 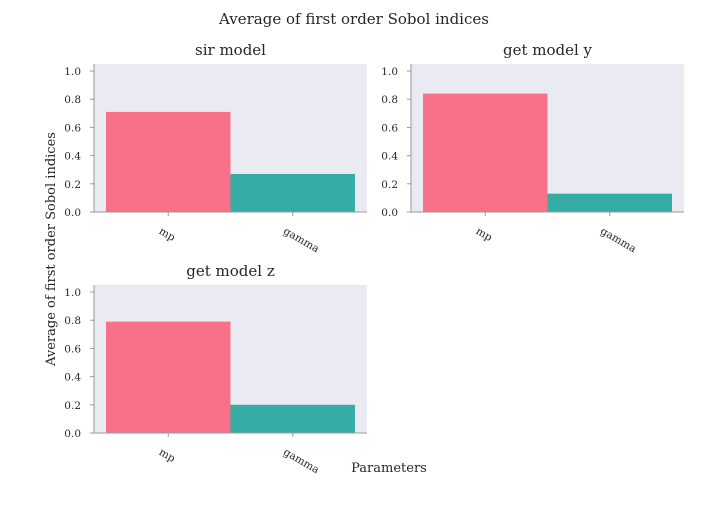 I want to click on subplot-title: get model y, so click(x=548, y=50).